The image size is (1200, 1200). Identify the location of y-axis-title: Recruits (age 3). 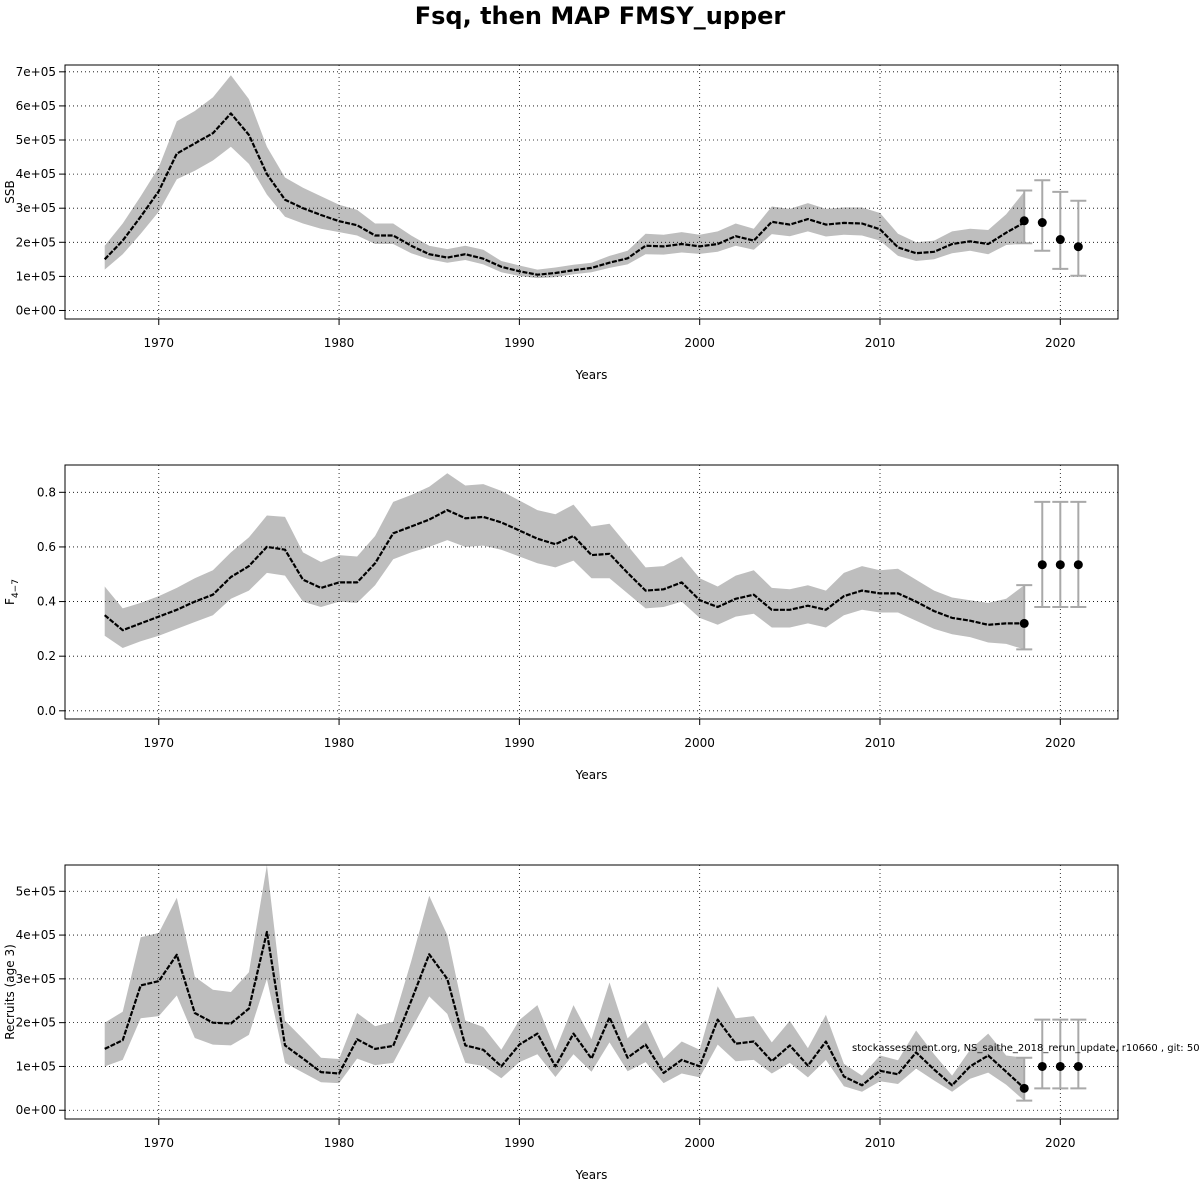
(10, 992).